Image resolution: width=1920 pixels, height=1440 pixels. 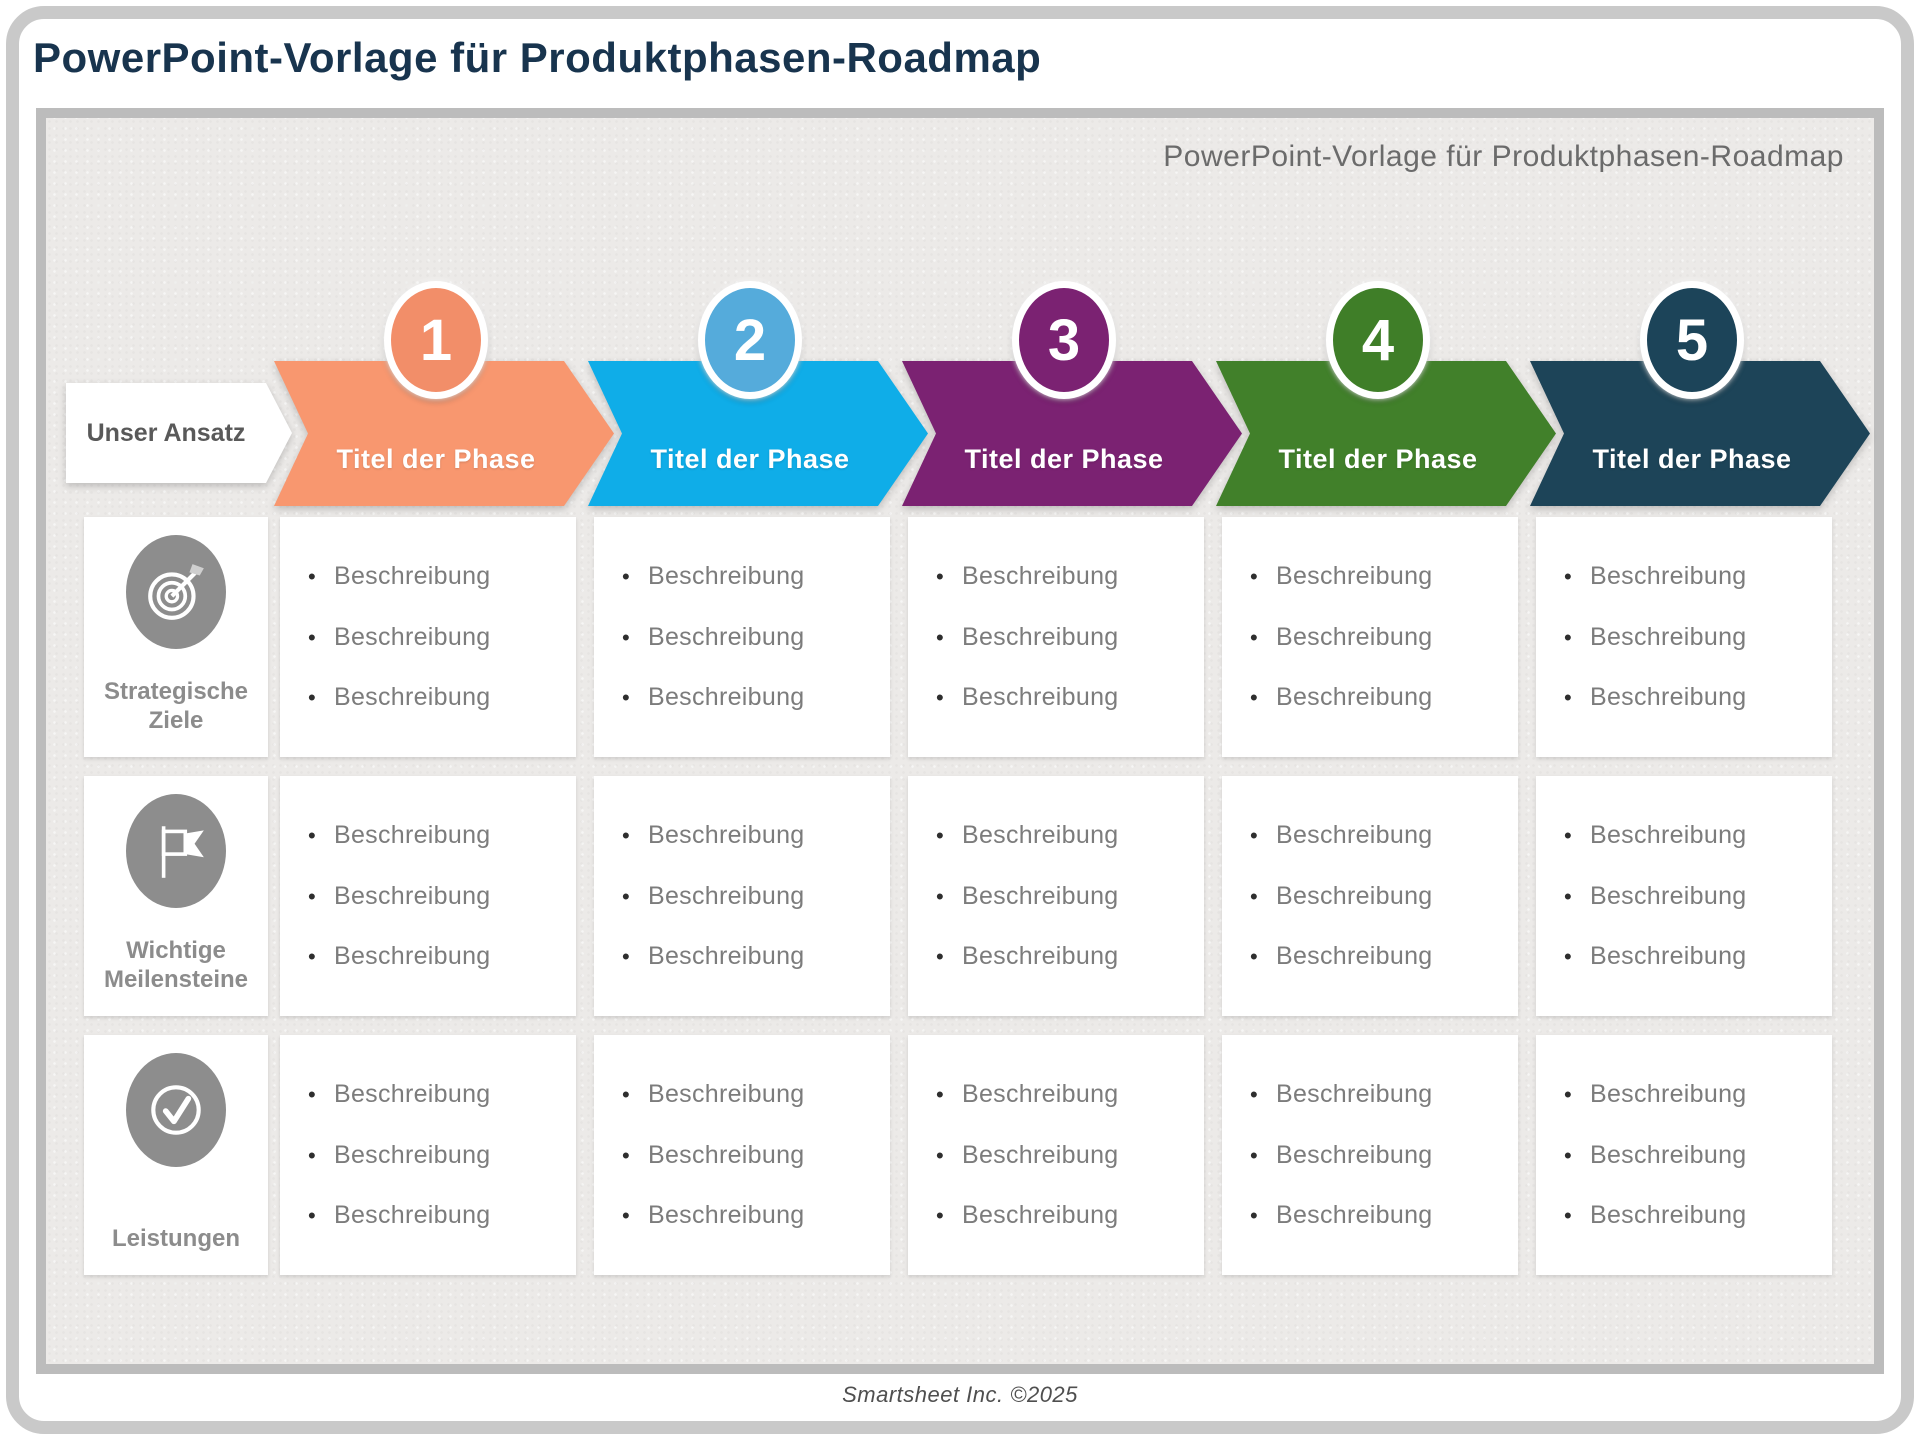 I want to click on phase-number-3: 3, so click(x=1064, y=340).